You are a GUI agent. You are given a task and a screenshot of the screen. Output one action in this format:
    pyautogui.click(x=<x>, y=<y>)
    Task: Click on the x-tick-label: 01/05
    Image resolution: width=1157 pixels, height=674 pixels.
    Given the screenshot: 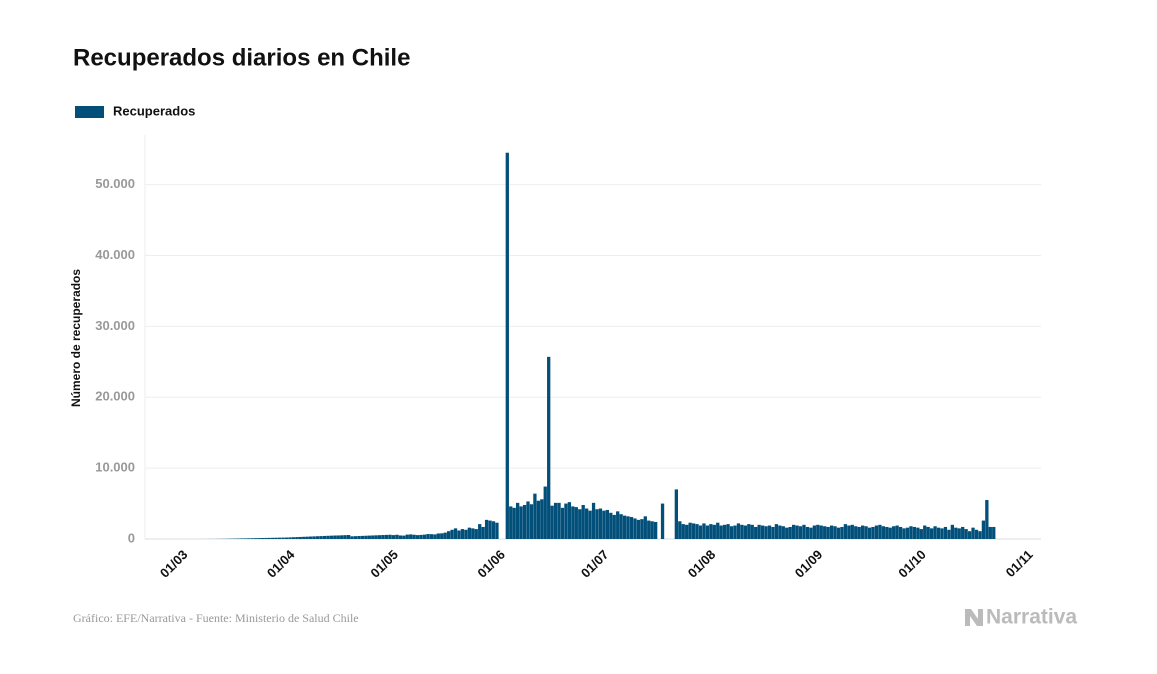 What is the action you would take?
    pyautogui.click(x=384, y=564)
    